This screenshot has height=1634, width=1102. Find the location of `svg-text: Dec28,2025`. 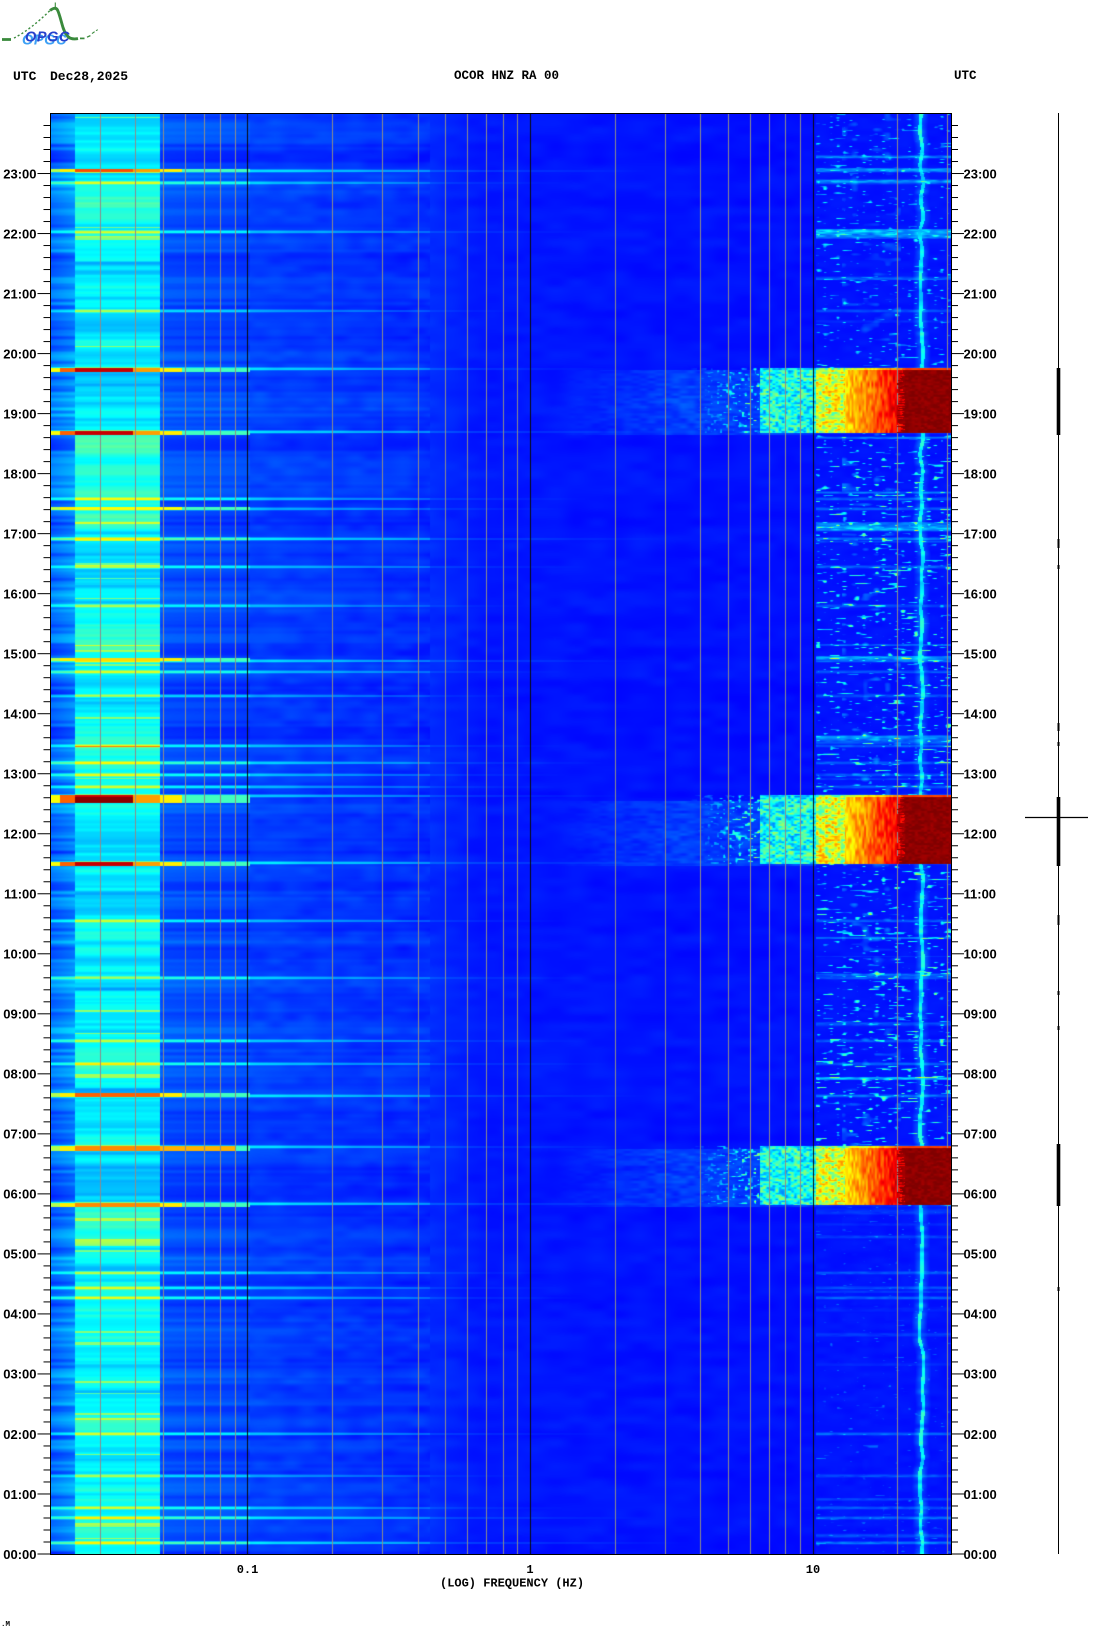

svg-text: Dec28,2025 is located at coordinates (89, 76).